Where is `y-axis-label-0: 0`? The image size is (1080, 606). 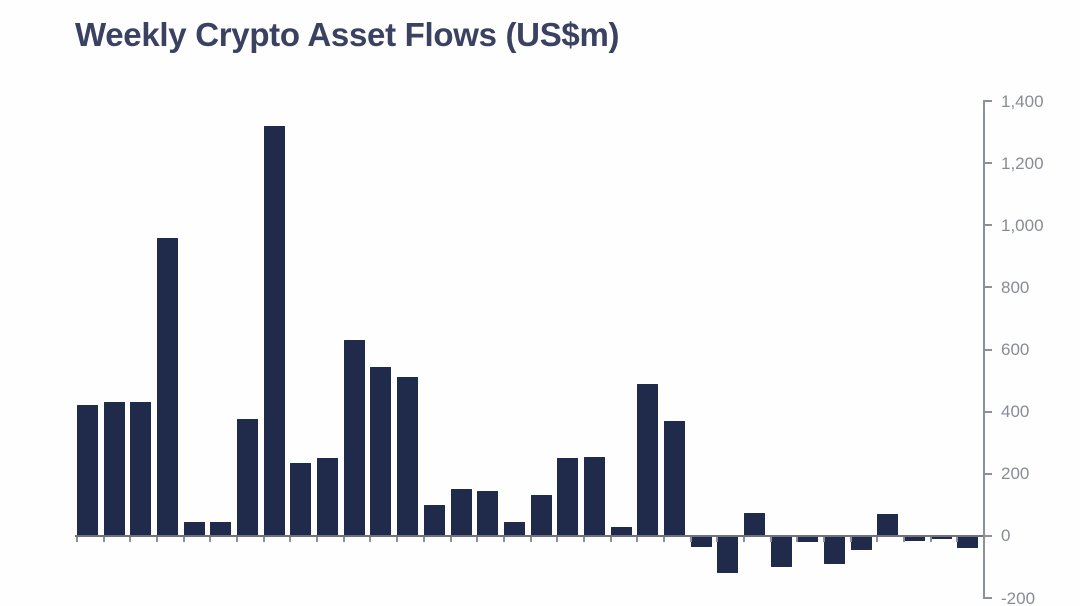
y-axis-label-0: 0 is located at coordinates (1006, 536).